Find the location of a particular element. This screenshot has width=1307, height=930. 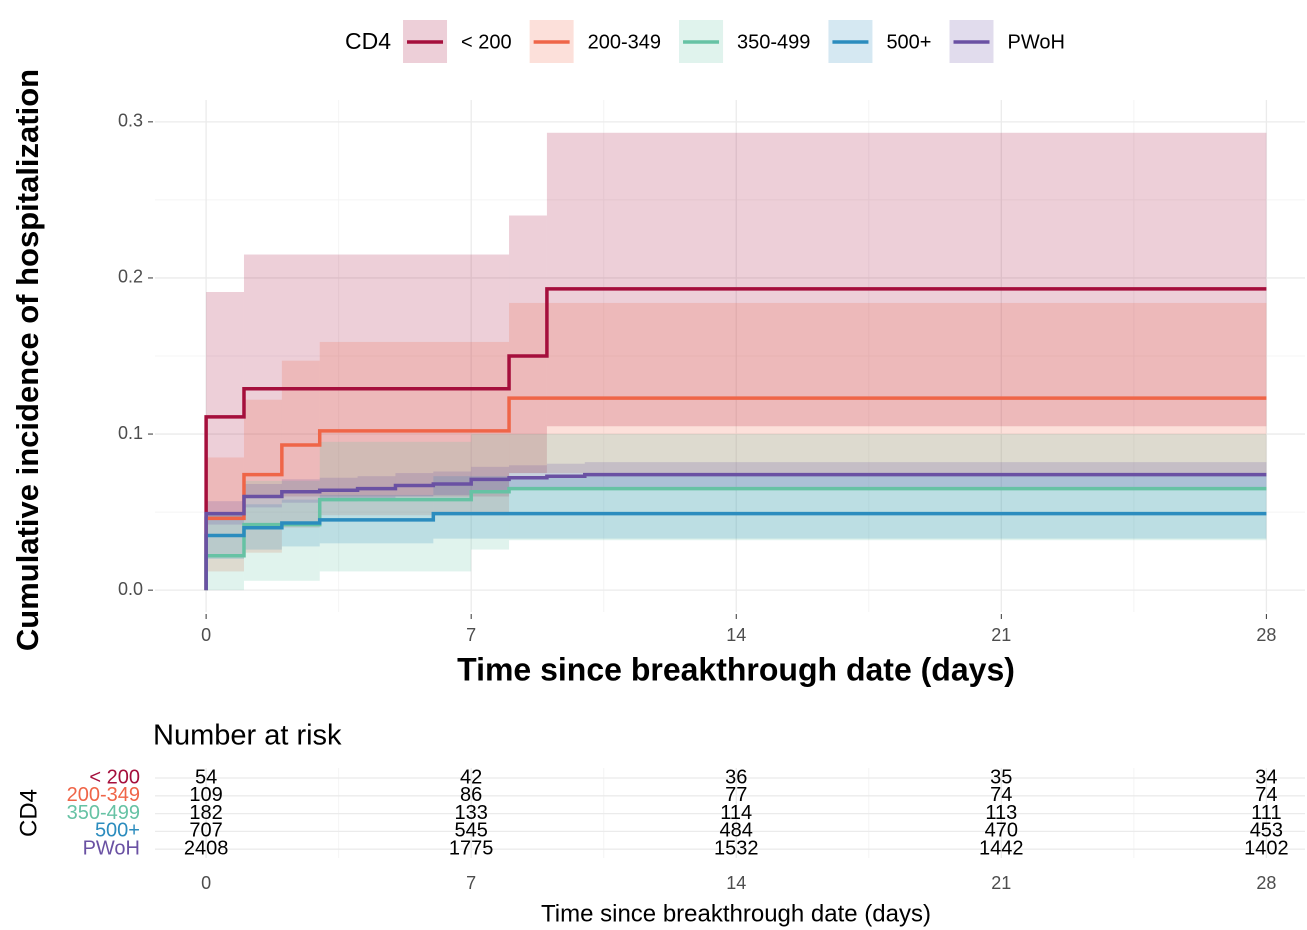

y-tick-label: 0.3 is located at coordinates (130, 121).